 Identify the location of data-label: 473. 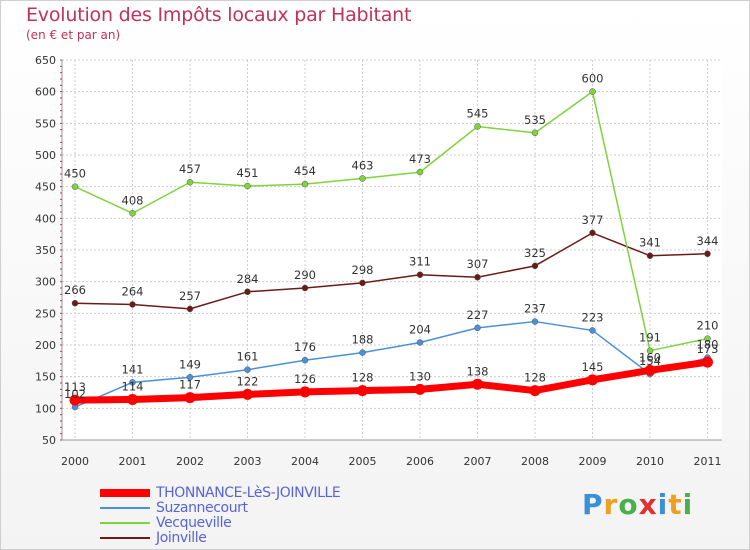
(420, 159).